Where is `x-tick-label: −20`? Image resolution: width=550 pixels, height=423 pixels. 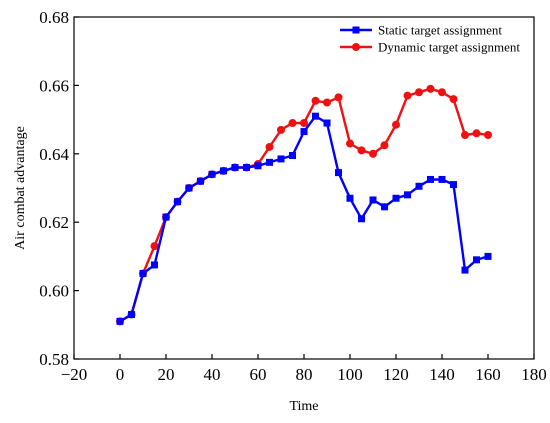 x-tick-label: −20 is located at coordinates (74, 374).